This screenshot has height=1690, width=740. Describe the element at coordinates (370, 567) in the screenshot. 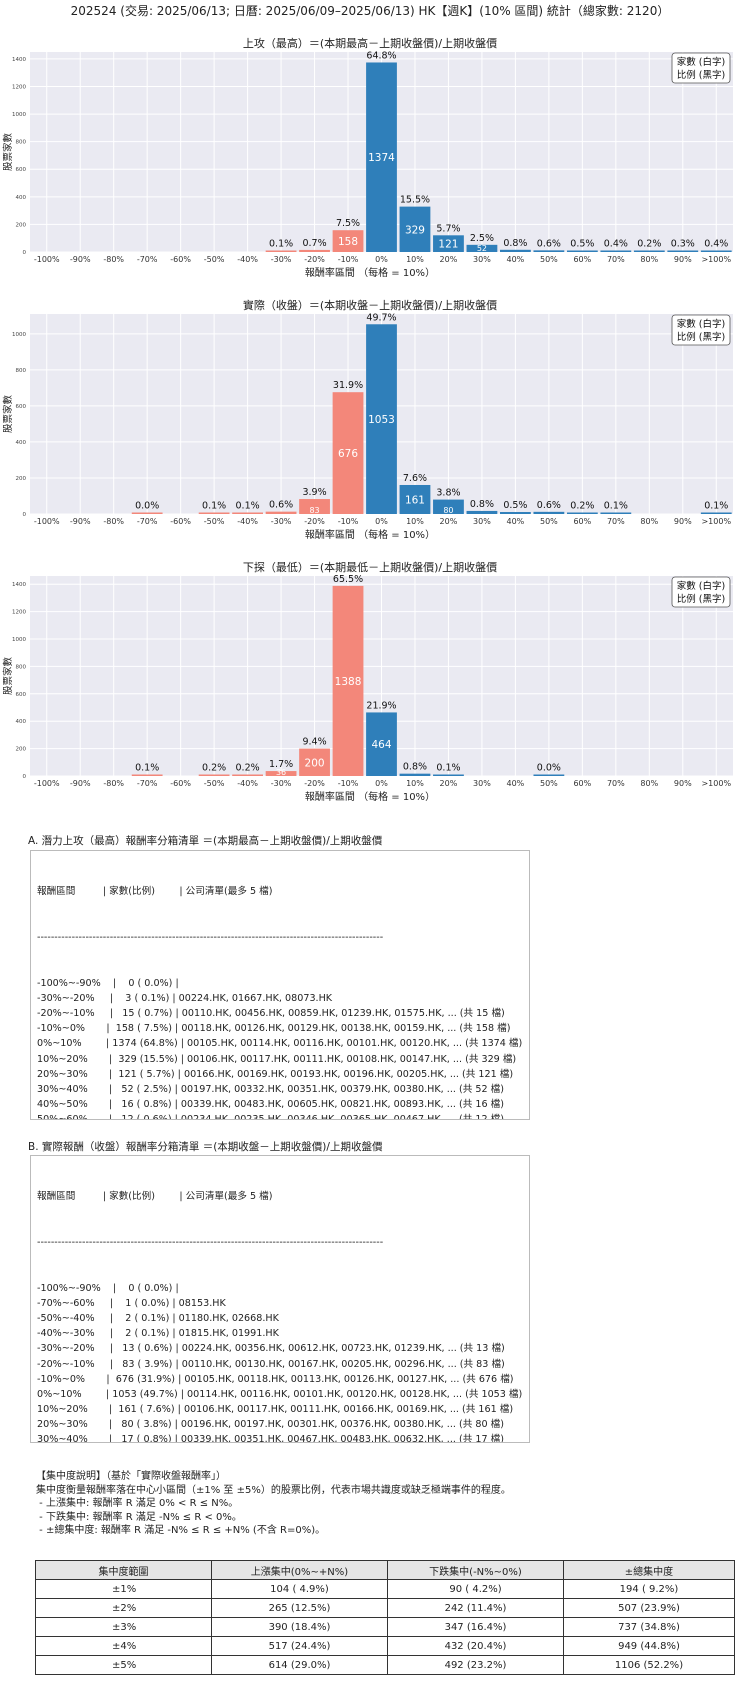

I see `chart-title: 下探（最低）＝(本期最低－上期收盤價)/上期收盤價` at that location.